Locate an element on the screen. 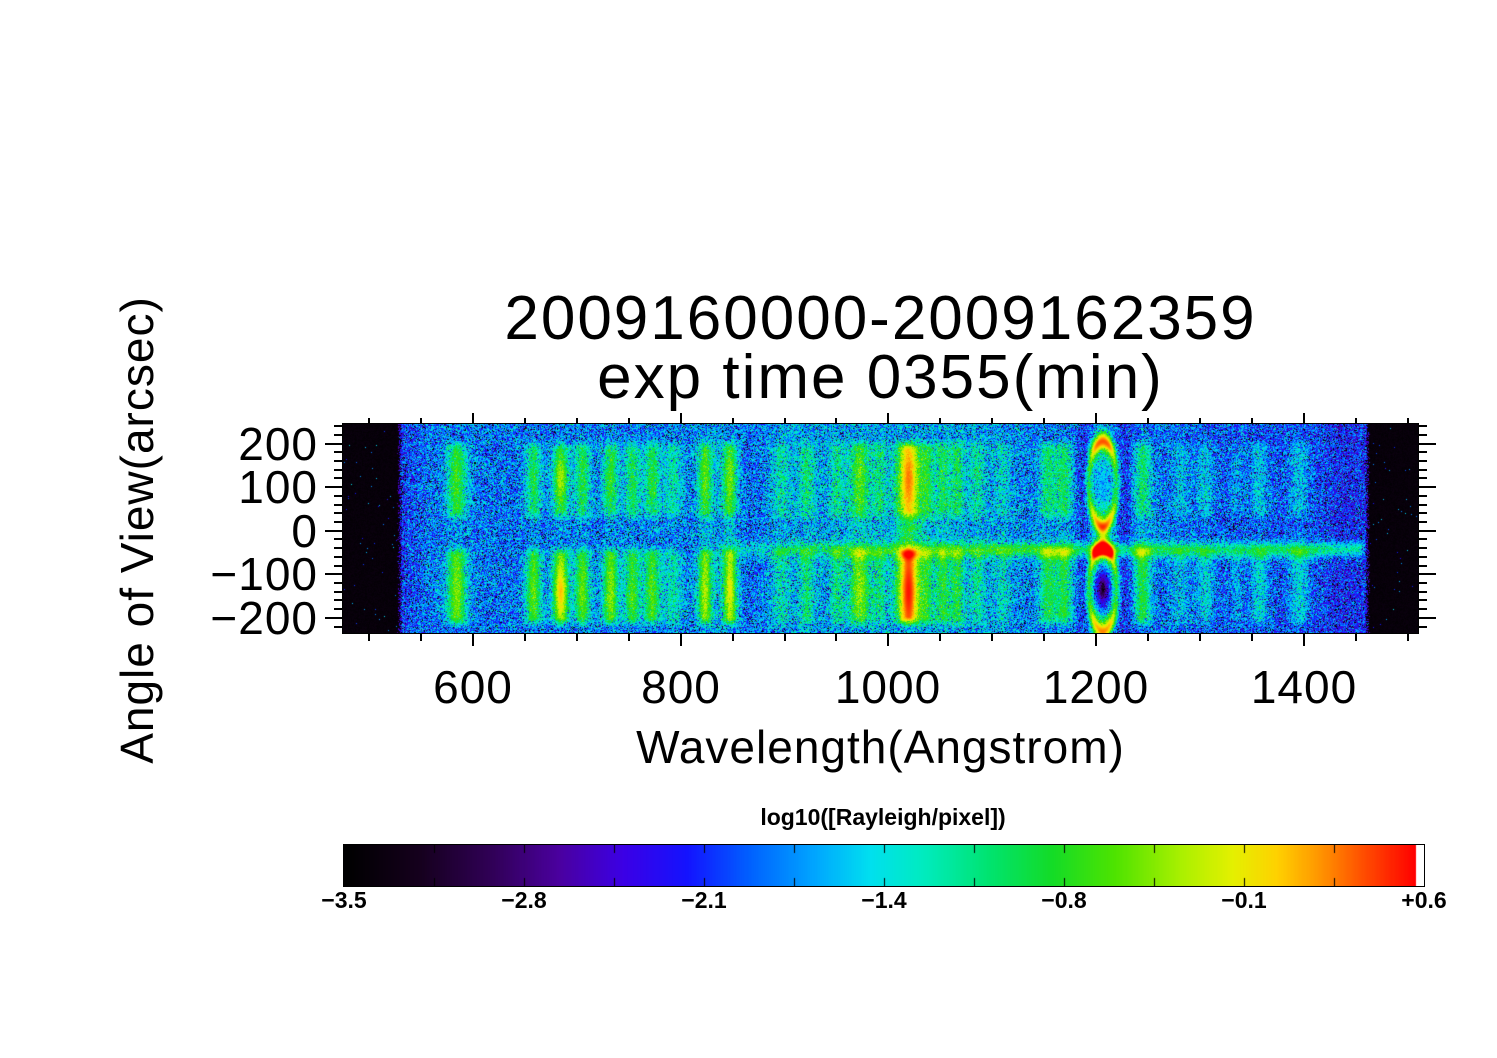 This screenshot has height=1058, width=1497. x-tick-label: 600 is located at coordinates (473, 687).